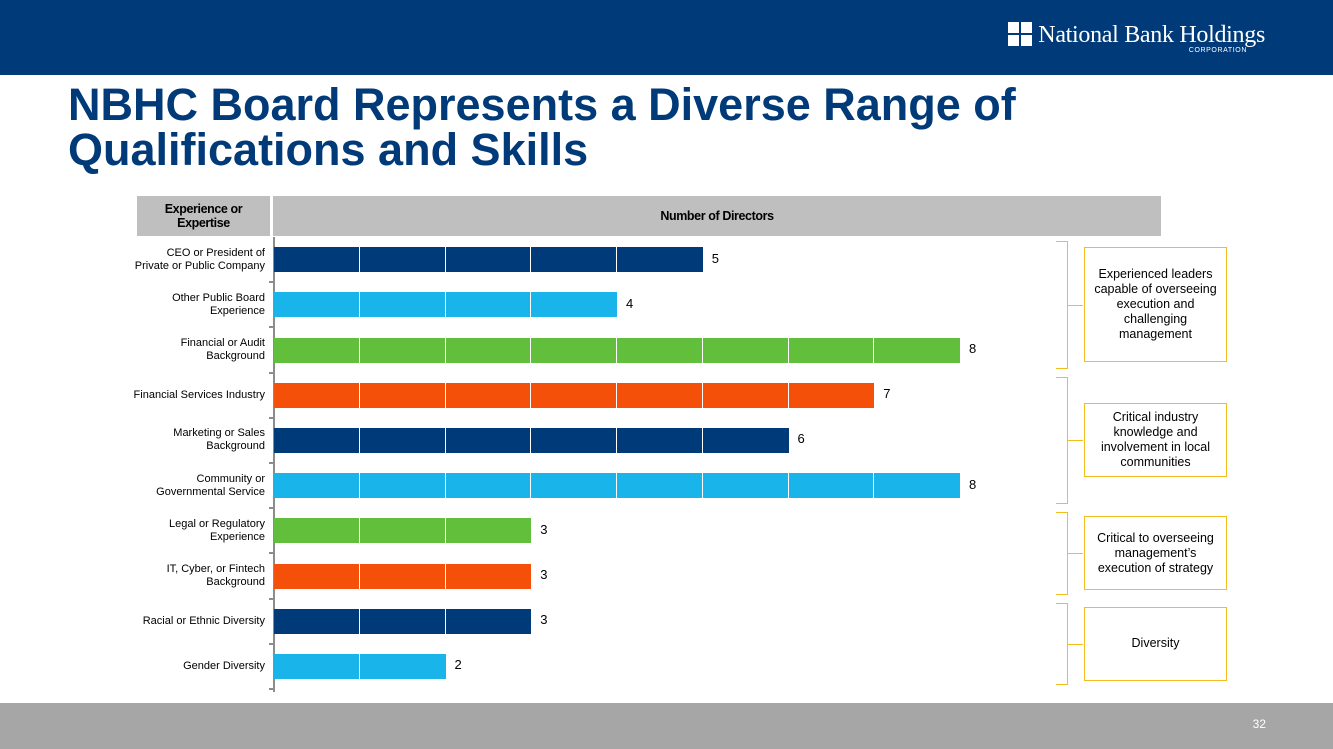 The height and width of the screenshot is (749, 1333). I want to click on page-number: 32, so click(1259, 724).